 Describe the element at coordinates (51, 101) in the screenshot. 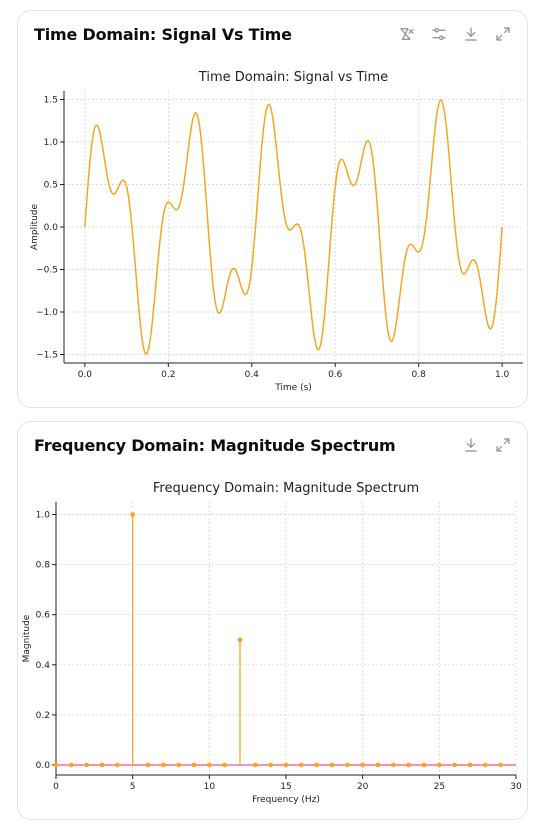

I see `y-tick-label: 1.5` at that location.